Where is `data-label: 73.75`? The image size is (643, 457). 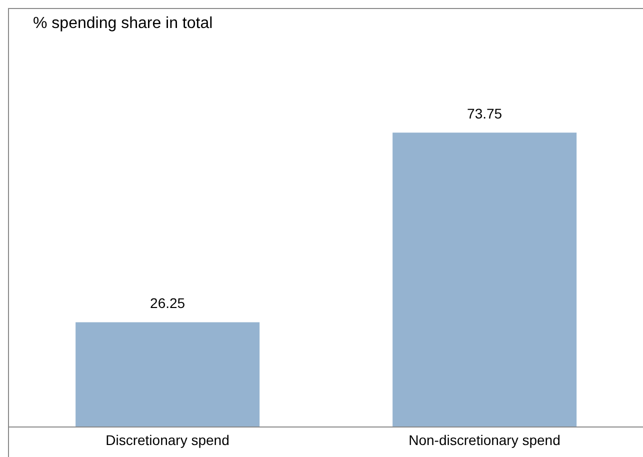 data-label: 73.75 is located at coordinates (484, 114).